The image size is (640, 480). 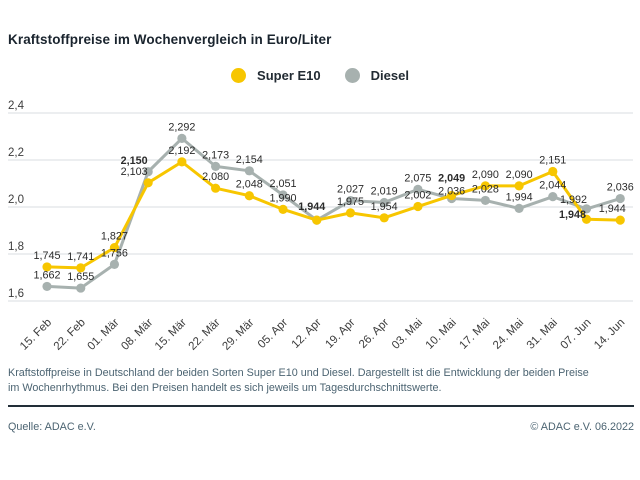 What do you see at coordinates (205, 335) in the screenshot?
I see `svg-text: 22. Mär` at bounding box center [205, 335].